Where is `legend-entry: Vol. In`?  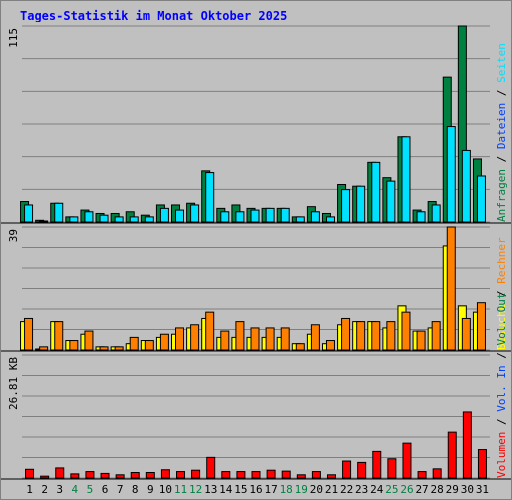 legend-entry: Vol. In is located at coordinates (501, 388).